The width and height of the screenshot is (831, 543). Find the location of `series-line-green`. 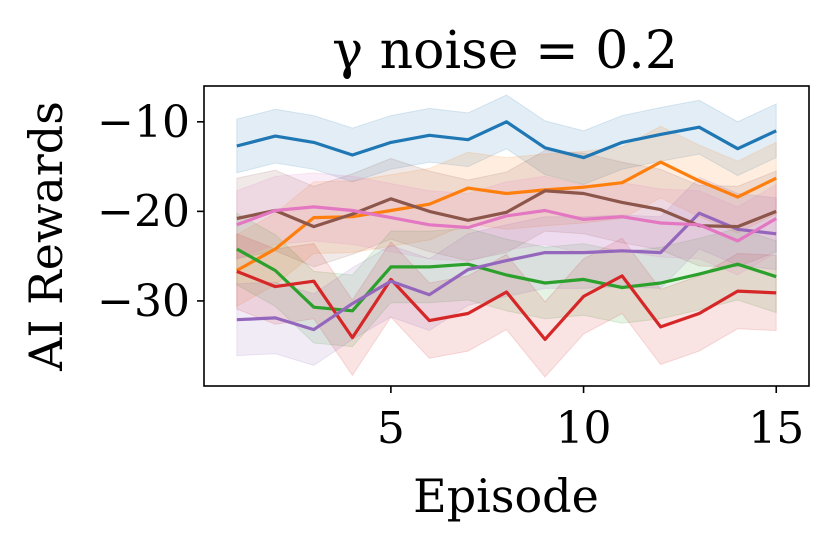

series-line-green is located at coordinates (506, 280).